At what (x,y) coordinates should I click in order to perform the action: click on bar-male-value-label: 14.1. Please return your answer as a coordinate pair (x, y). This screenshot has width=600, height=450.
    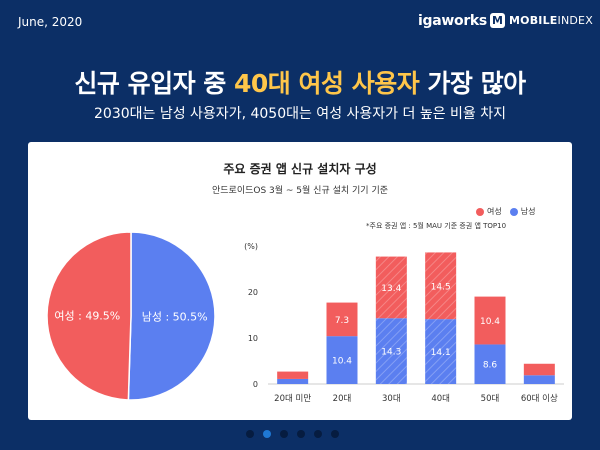
    Looking at the image, I should click on (441, 353).